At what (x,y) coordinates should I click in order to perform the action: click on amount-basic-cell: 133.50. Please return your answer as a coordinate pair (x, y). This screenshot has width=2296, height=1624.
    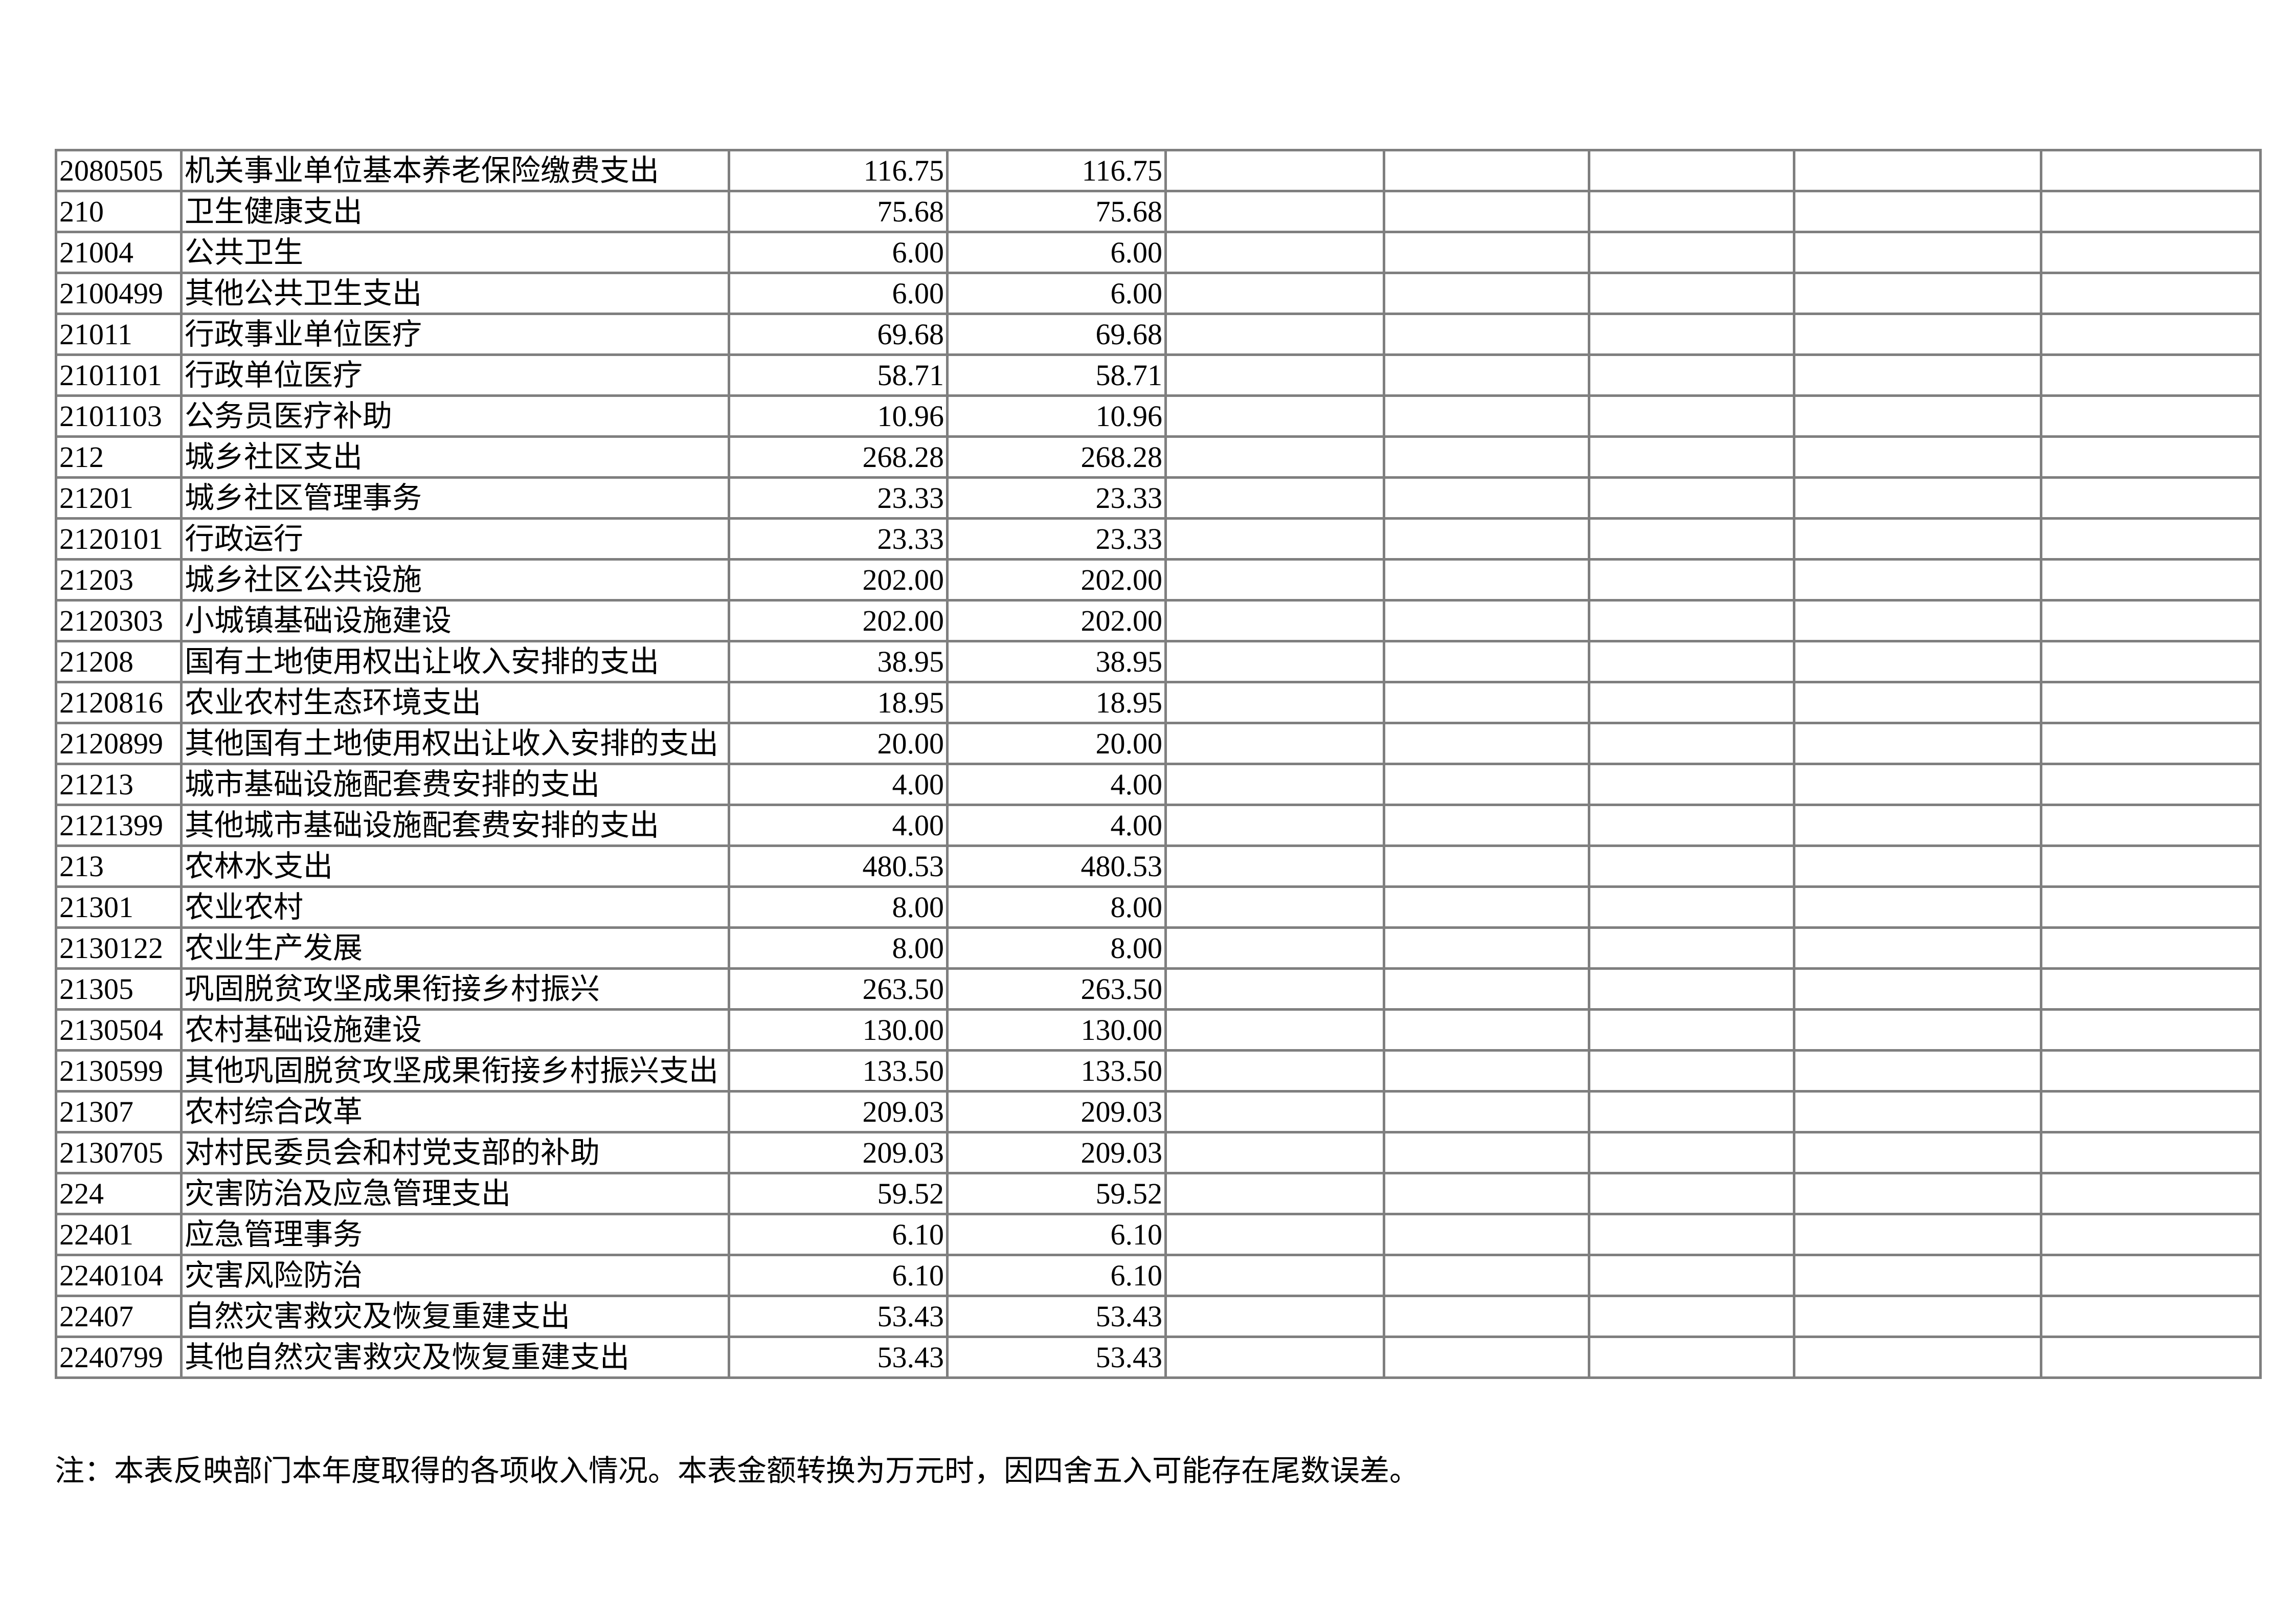
    Looking at the image, I should click on (1057, 1071).